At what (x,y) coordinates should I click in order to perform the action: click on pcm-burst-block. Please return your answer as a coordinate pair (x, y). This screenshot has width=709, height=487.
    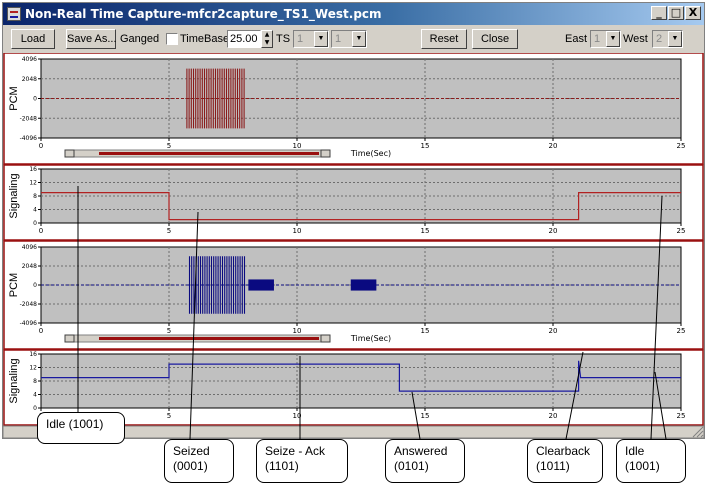
    Looking at the image, I should click on (363, 285).